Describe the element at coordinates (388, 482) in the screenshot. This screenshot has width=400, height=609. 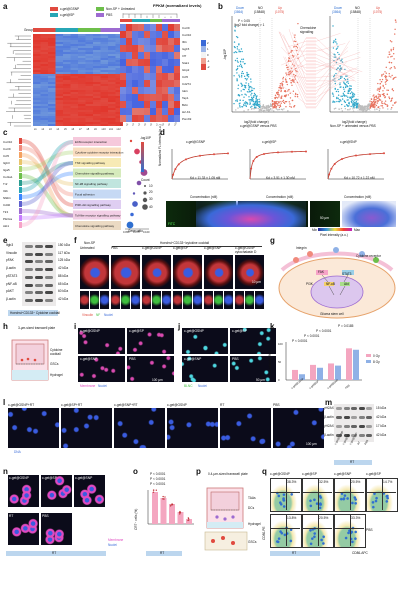
I see `q-gate-value: 14.7%` at that location.